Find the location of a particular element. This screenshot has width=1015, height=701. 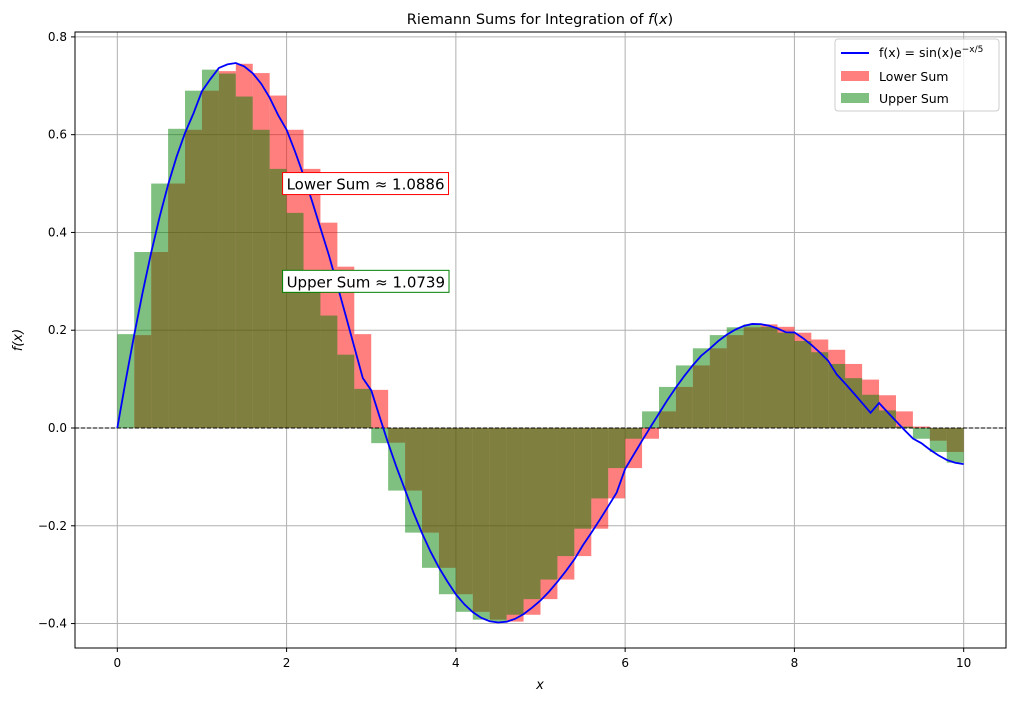

y-tick-label-6: 0.8 is located at coordinates (57, 37).